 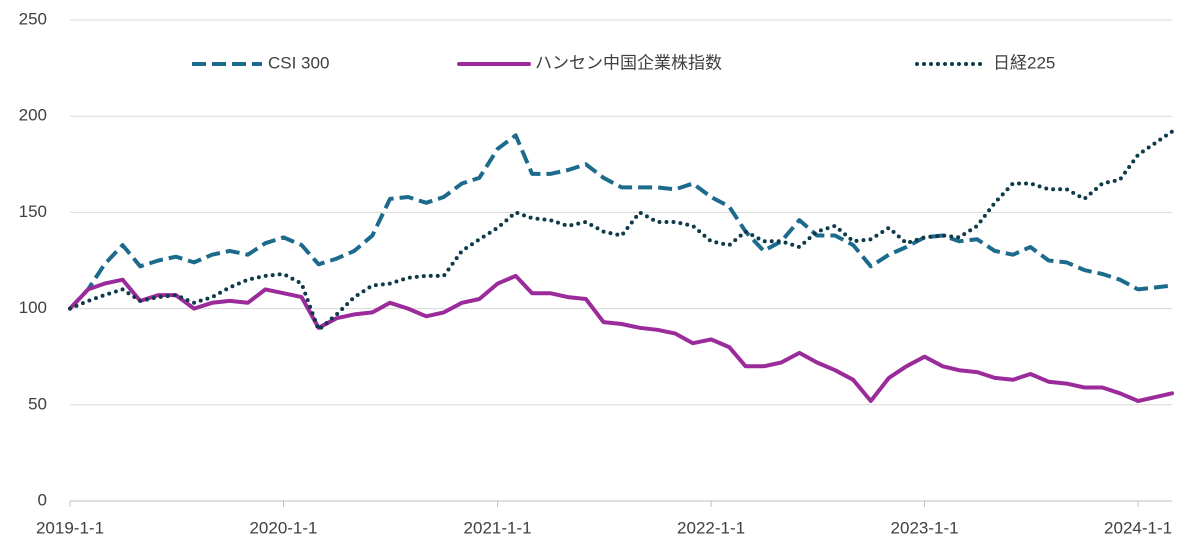 What do you see at coordinates (298, 62) in the screenshot?
I see `legend-label: CSI 300` at bounding box center [298, 62].